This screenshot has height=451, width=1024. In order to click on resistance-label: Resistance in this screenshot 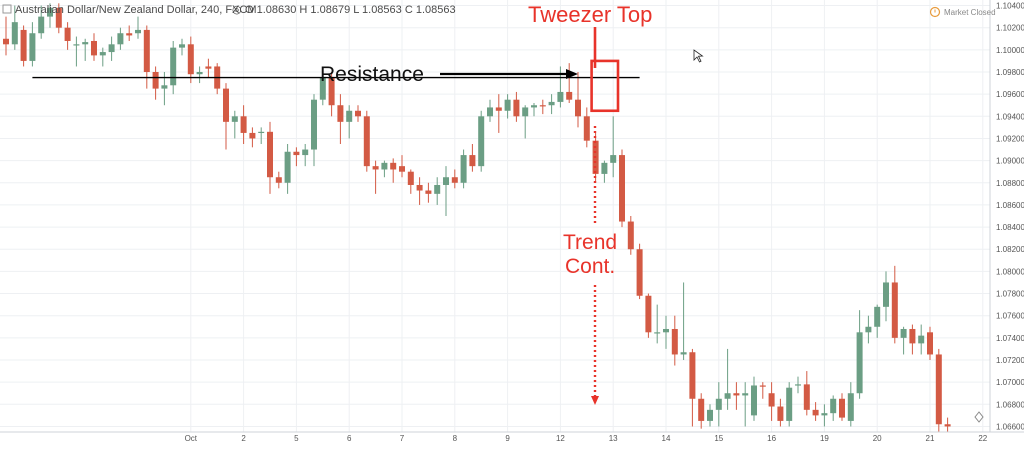, I will do `click(372, 74)`.